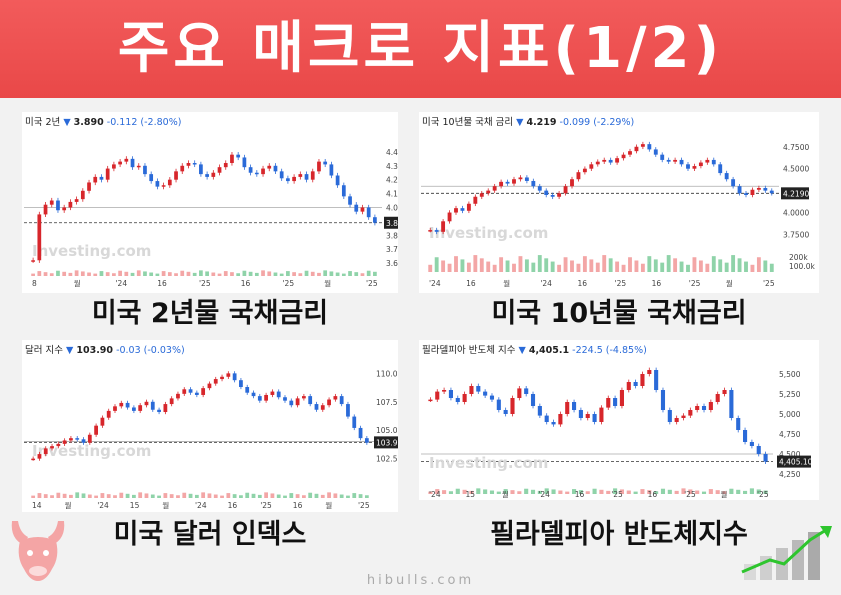 Image resolution: width=841 pixels, height=595 pixels. What do you see at coordinates (43, 122) in the screenshot?
I see `instrument-name: 미국 2년` at bounding box center [43, 122].